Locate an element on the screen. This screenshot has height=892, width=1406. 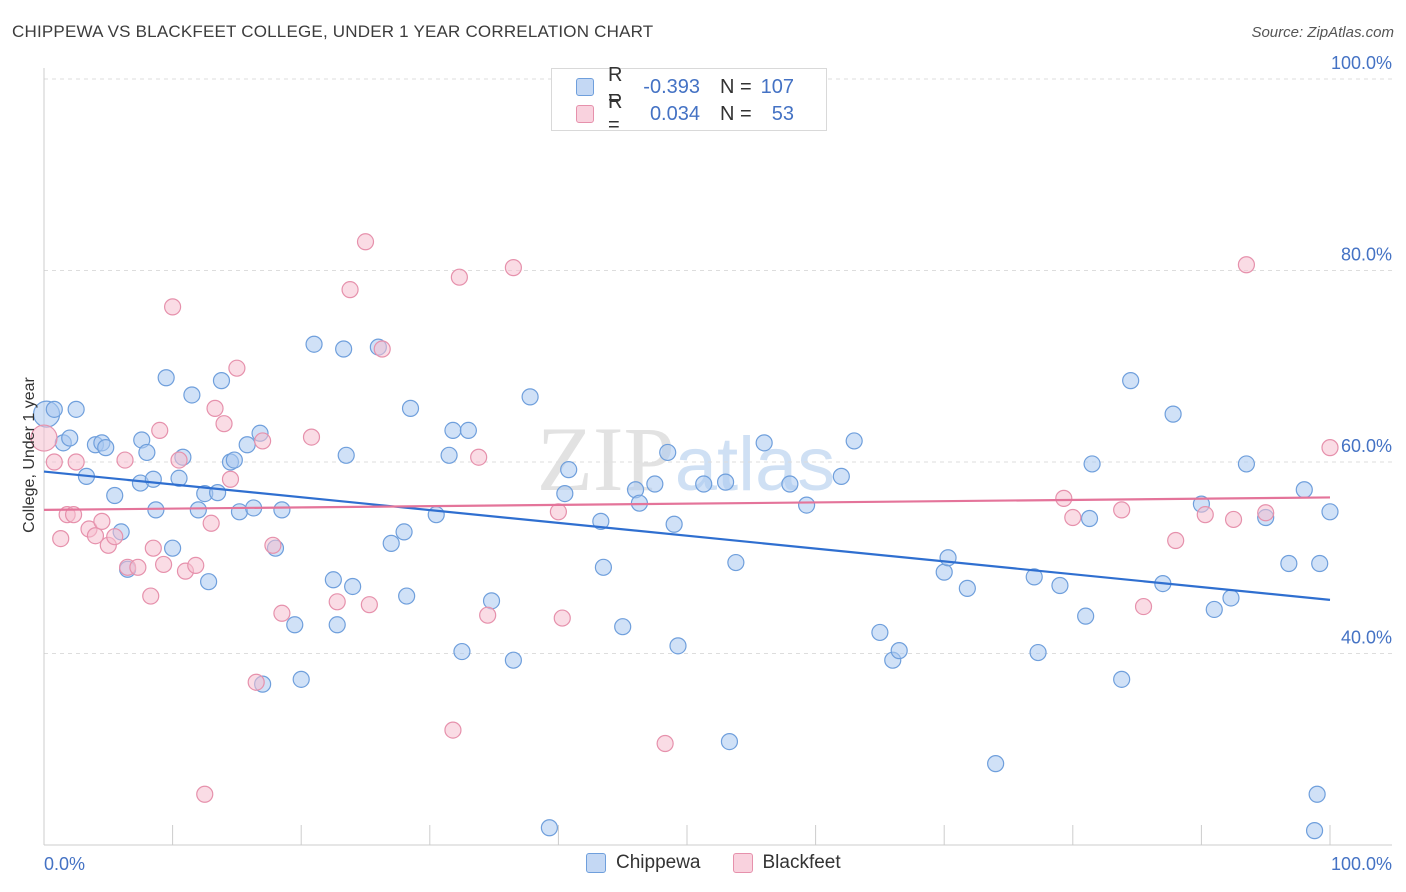
x-tick-label-min: 0.0% is located at coordinates (64, 864).